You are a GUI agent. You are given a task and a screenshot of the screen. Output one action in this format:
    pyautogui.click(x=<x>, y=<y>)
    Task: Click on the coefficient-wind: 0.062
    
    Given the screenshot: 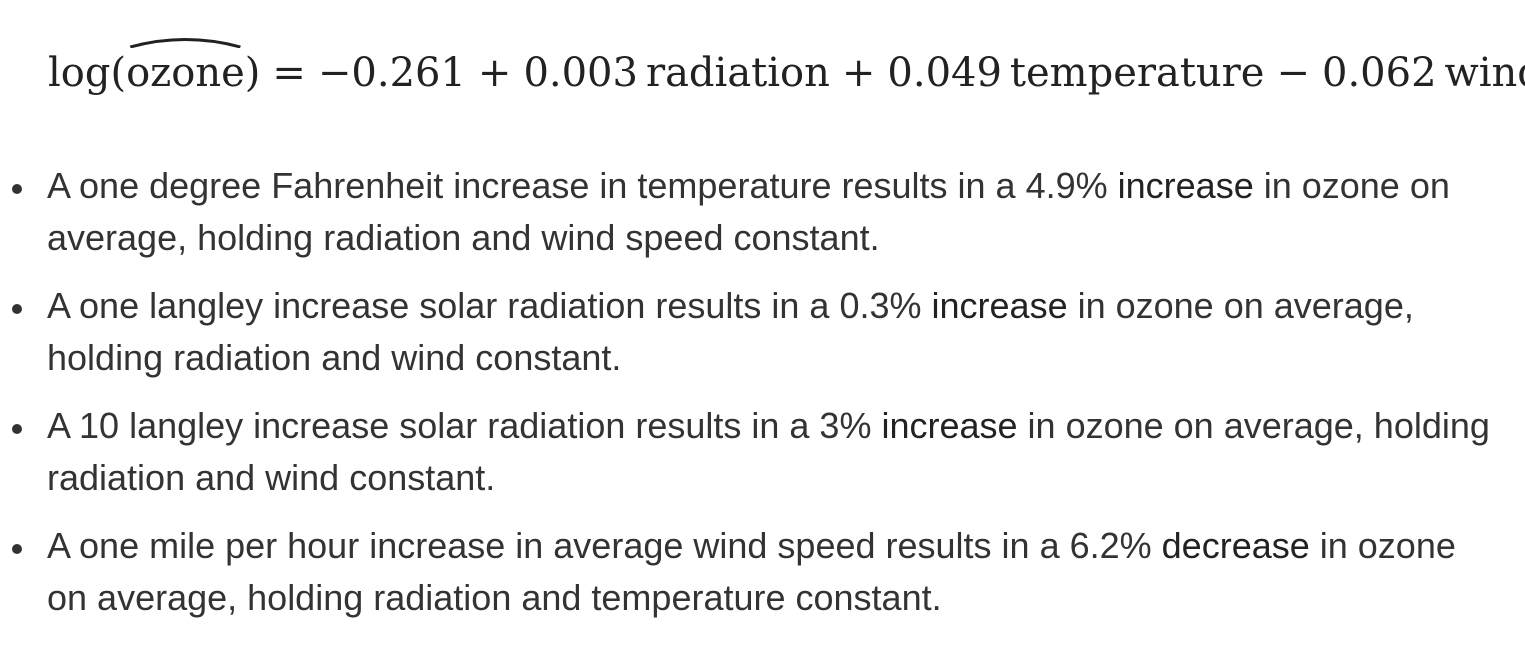 What is the action you would take?
    pyautogui.click(x=1379, y=73)
    